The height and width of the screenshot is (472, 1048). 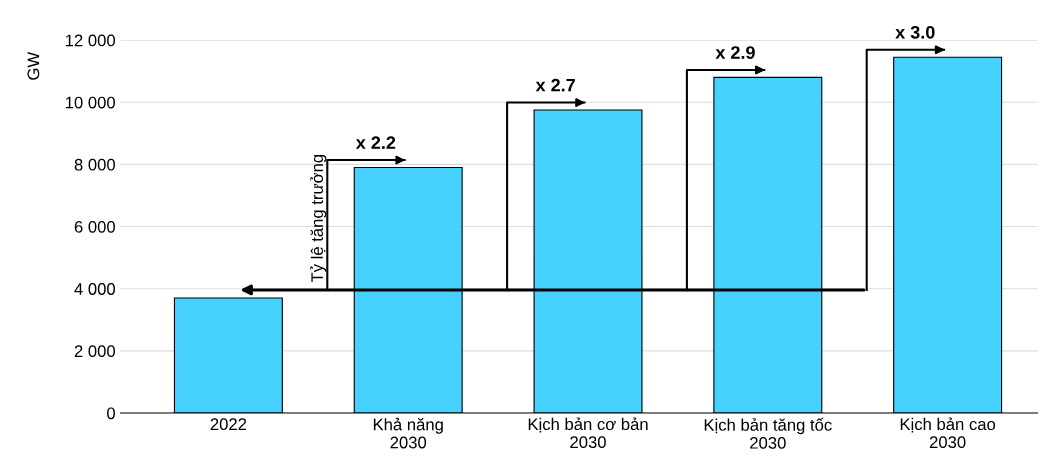 I want to click on annotation: x 2.2, so click(x=375, y=142).